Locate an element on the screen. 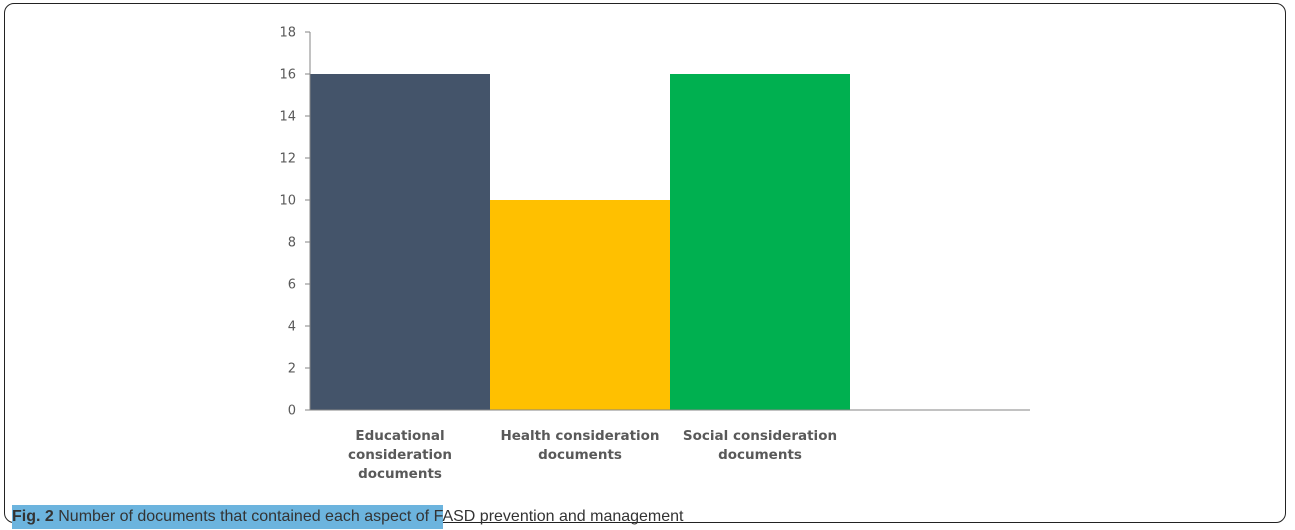 The height and width of the screenshot is (530, 1295). y-tick-label: 18 is located at coordinates (287, 33).